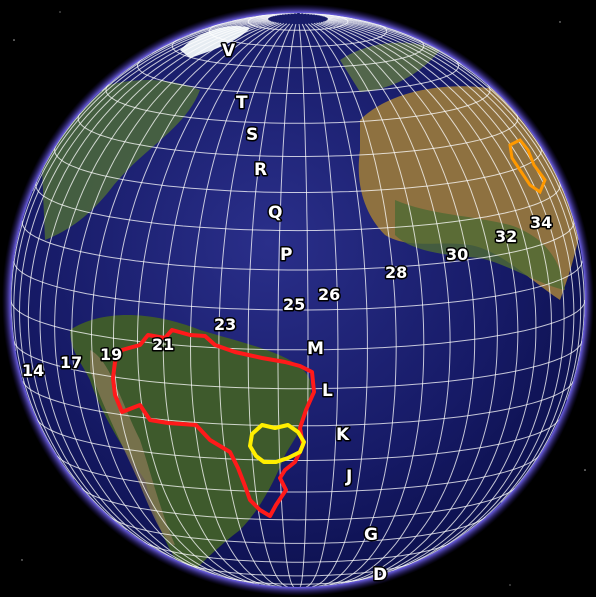  What do you see at coordinates (225, 324) in the screenshot?
I see `zone-label-23: 23` at bounding box center [225, 324].